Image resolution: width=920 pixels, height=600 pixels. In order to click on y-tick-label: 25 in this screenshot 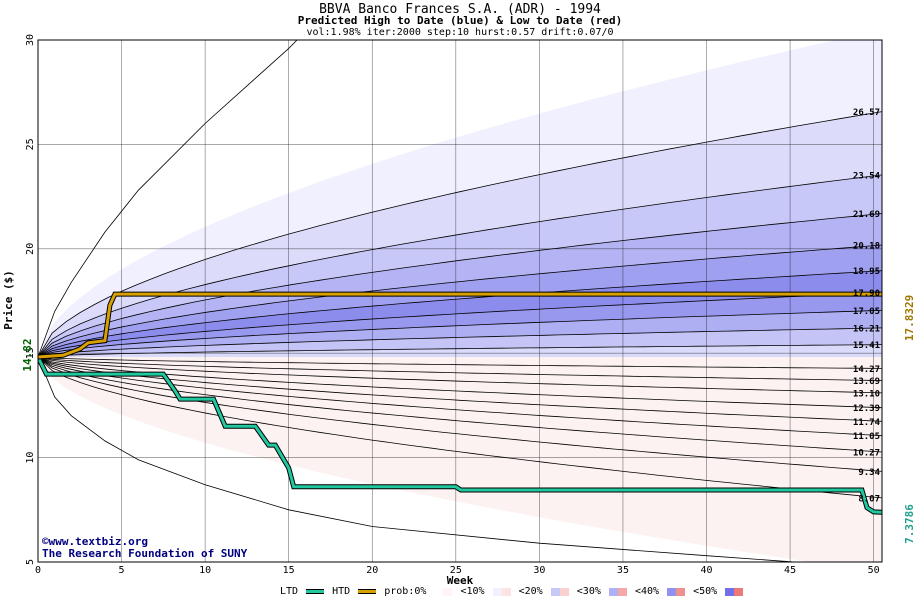, I will do `click(30, 144)`.